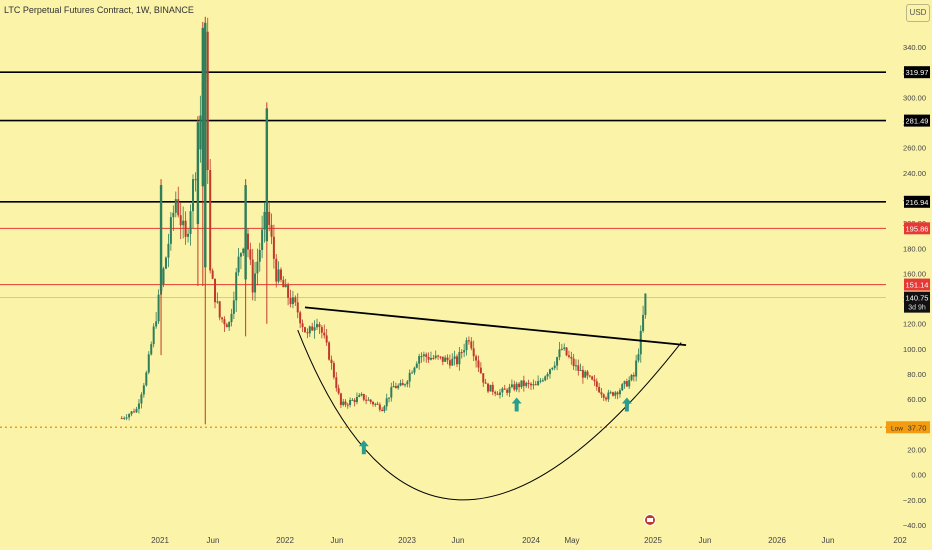 The height and width of the screenshot is (550, 932). What do you see at coordinates (914, 349) in the screenshot?
I see `y-tick-label: 100.00` at bounding box center [914, 349].